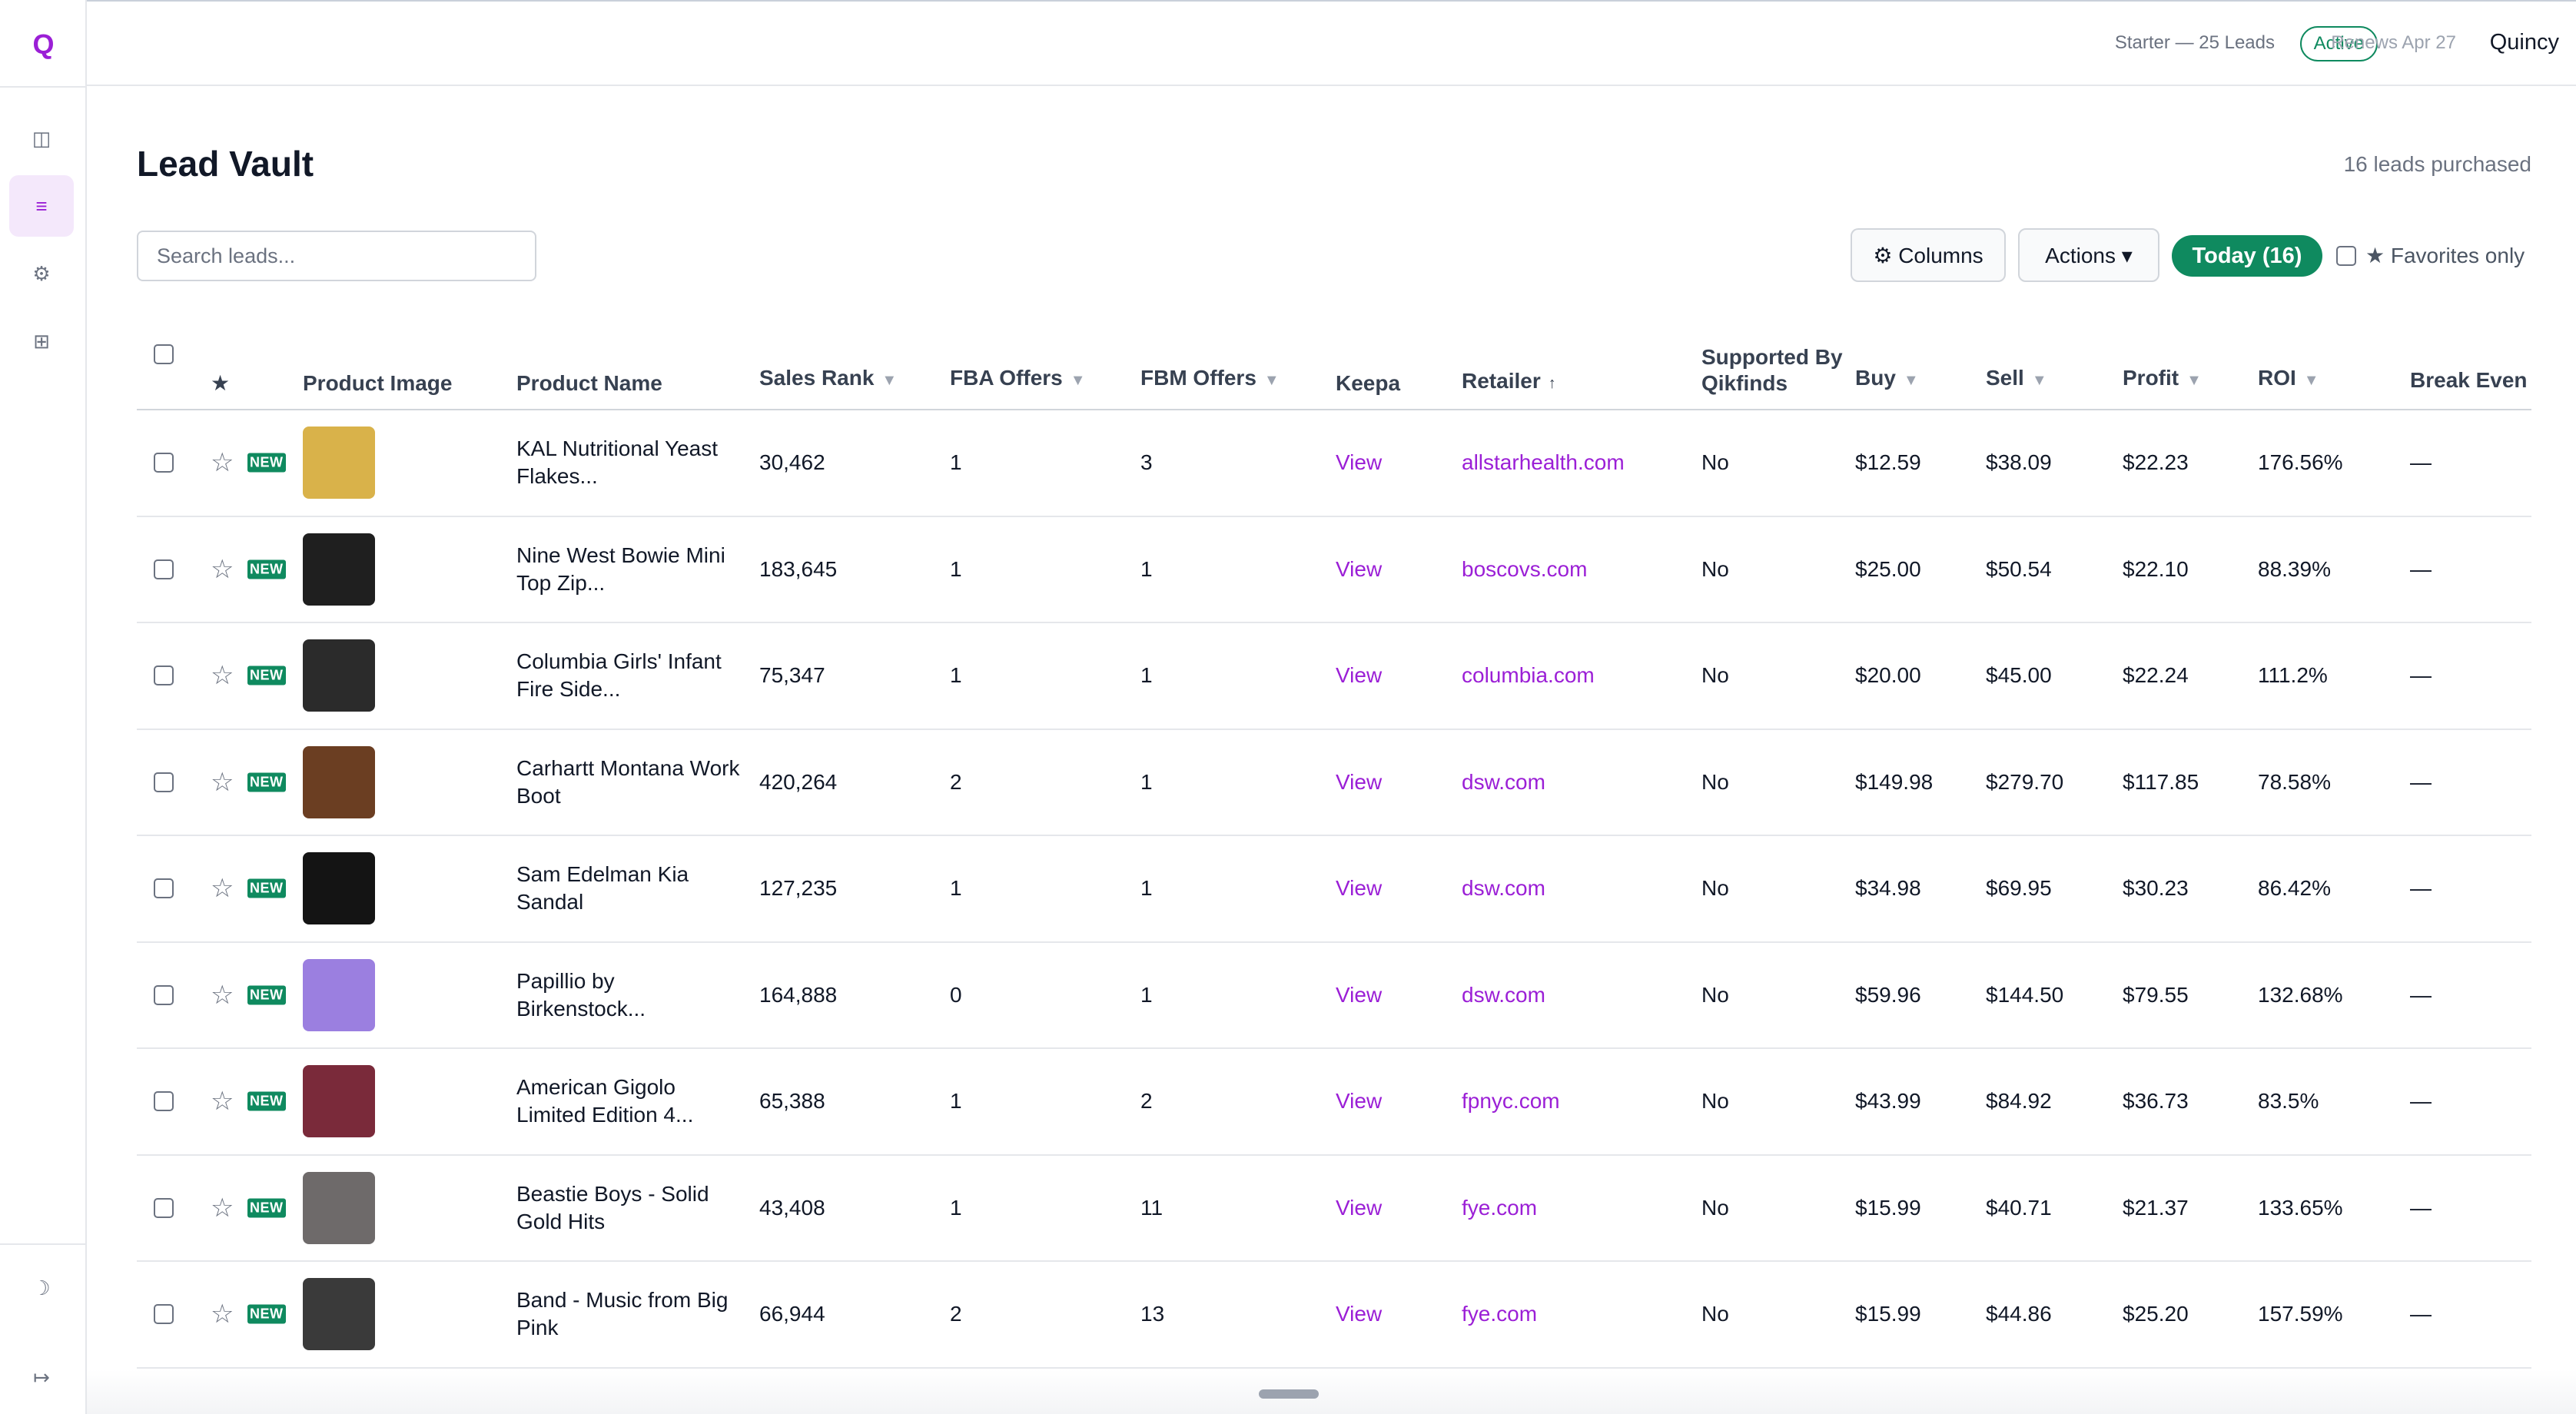 The width and height of the screenshot is (2576, 1414). Describe the element at coordinates (2156, 1314) in the screenshot. I see `profit-value: $25.20` at that location.